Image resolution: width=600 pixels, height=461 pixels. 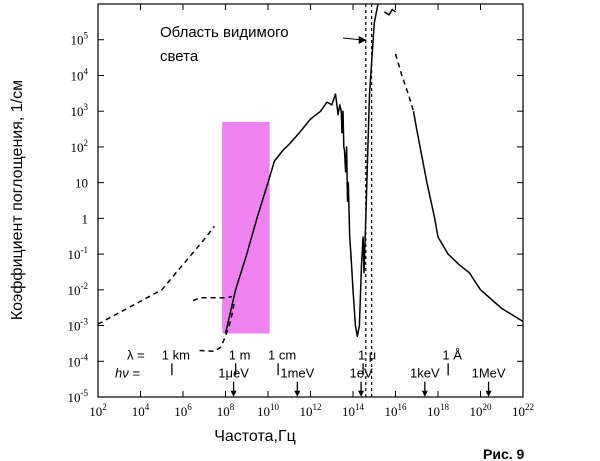 What do you see at coordinates (226, 410) in the screenshot?
I see `x-tick-label-3: 10⁸` at bounding box center [226, 410].